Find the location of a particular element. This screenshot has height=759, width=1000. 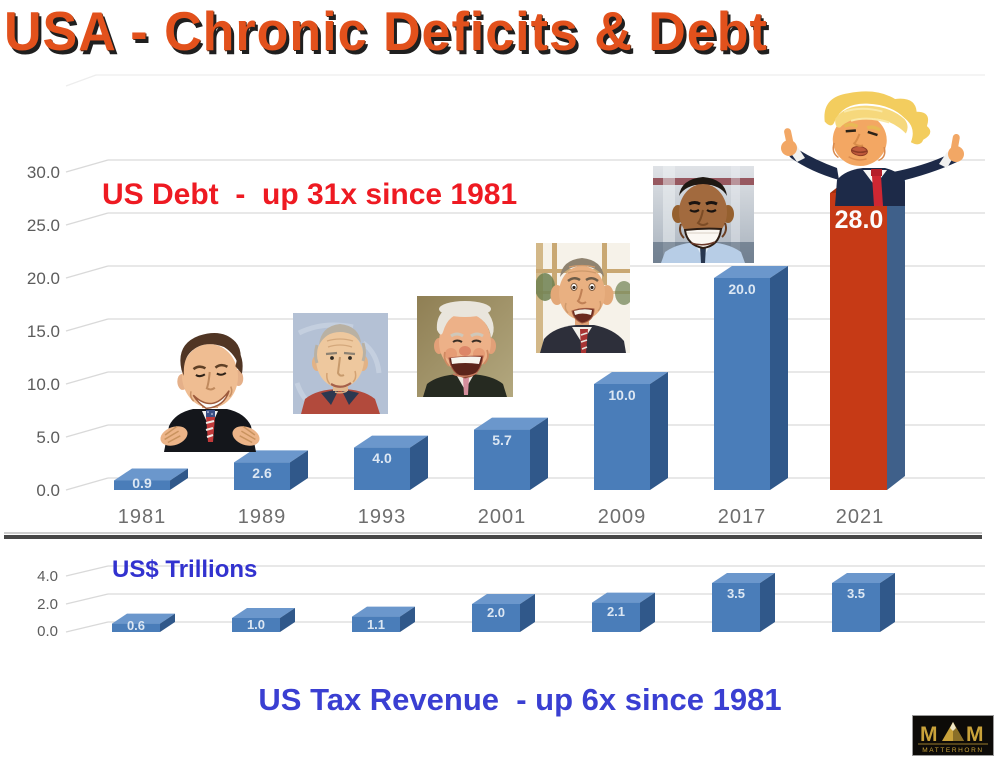

obama-caricature is located at coordinates (703, 214).